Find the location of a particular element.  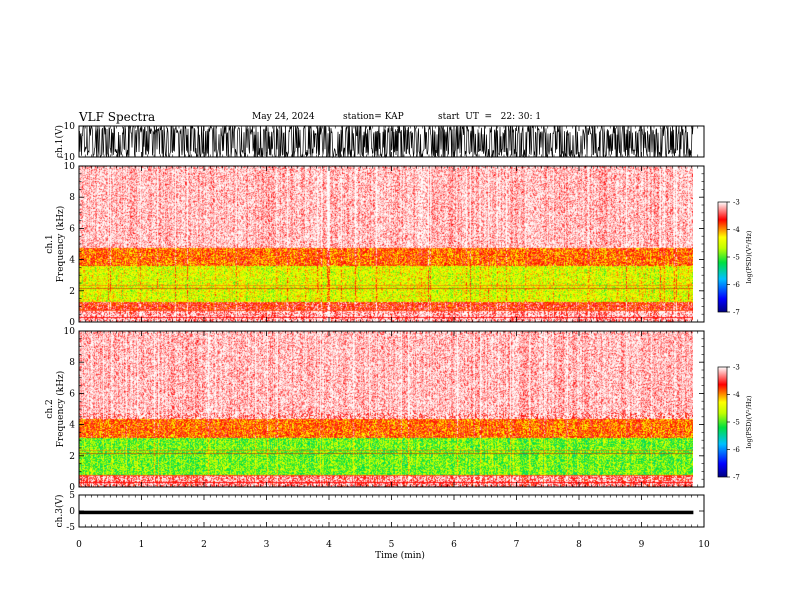

x-axis-label: Time (min) is located at coordinates (400, 555).